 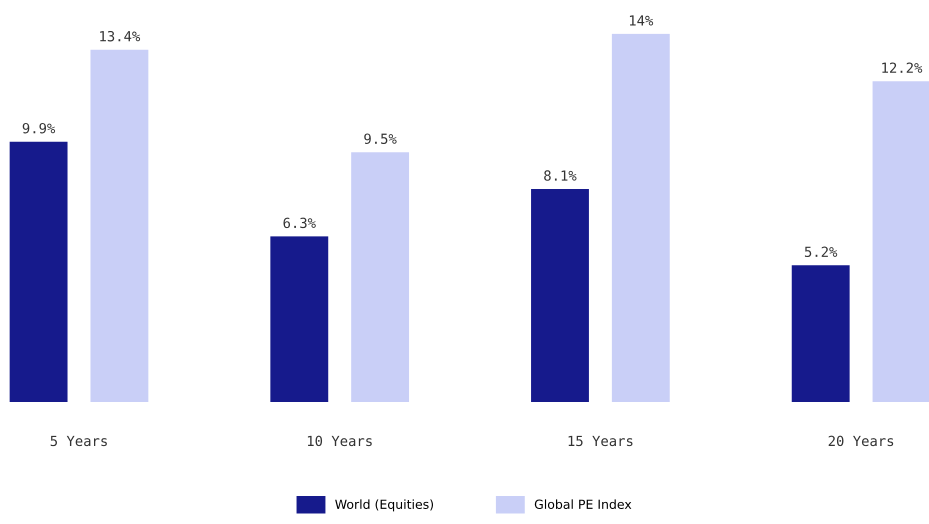 I want to click on legend-label: Global PE Index, so click(x=583, y=504).